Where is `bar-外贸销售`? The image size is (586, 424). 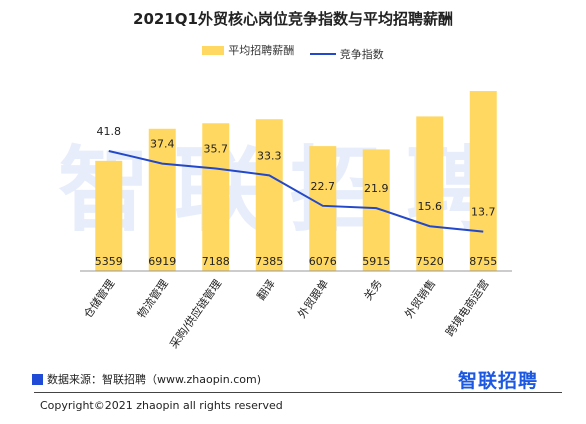 bar-外贸销售 is located at coordinates (430, 193).